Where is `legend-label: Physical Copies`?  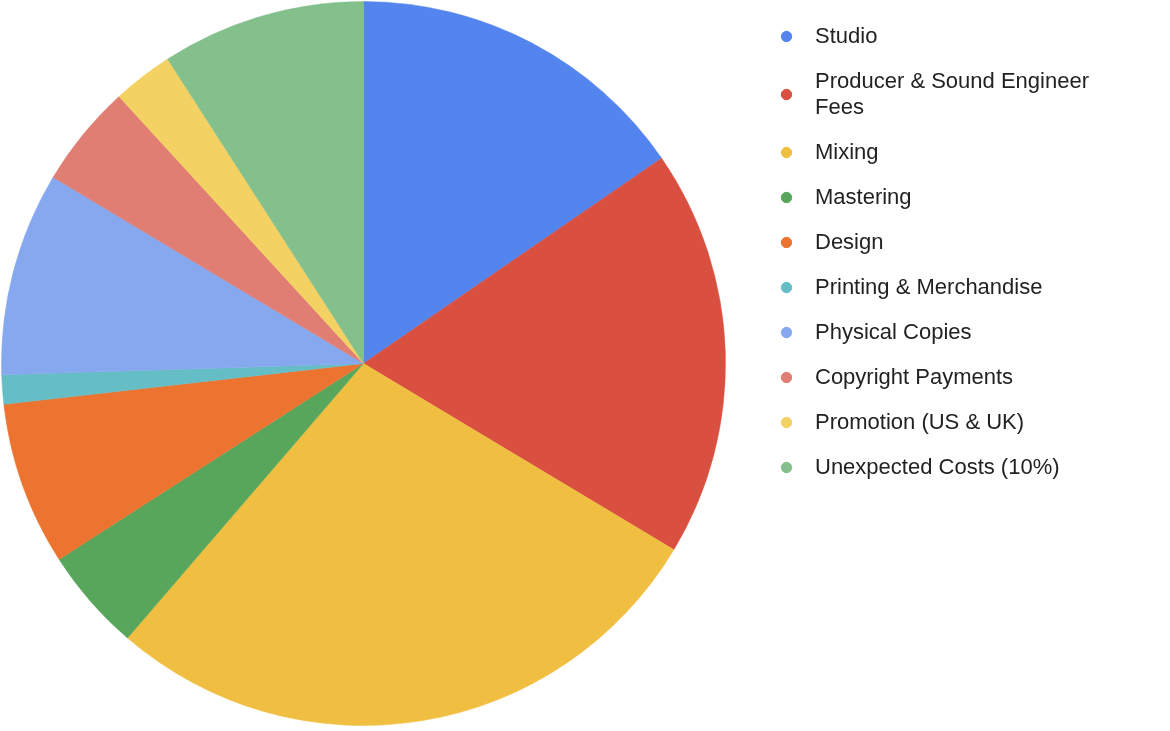
legend-label: Physical Copies is located at coordinates (893, 332).